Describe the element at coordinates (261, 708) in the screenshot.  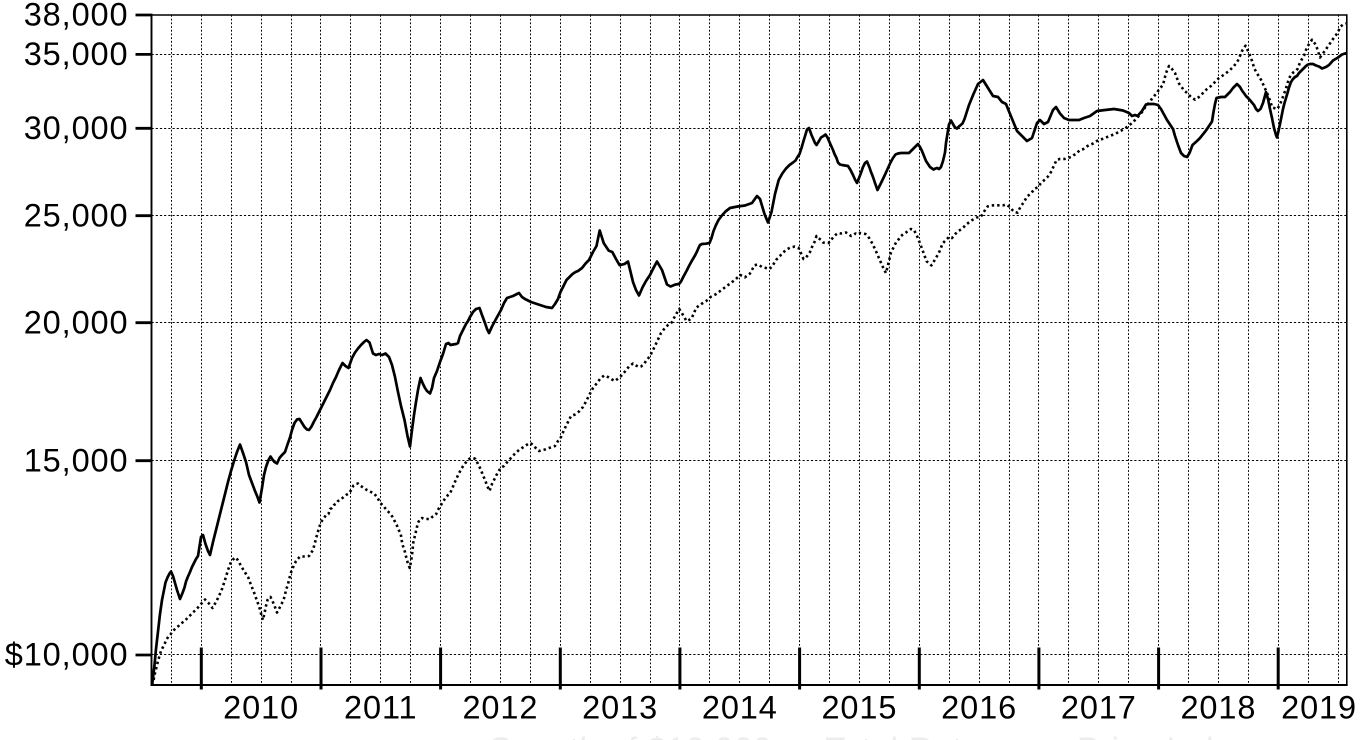
I see `svg-text: 2010` at that location.